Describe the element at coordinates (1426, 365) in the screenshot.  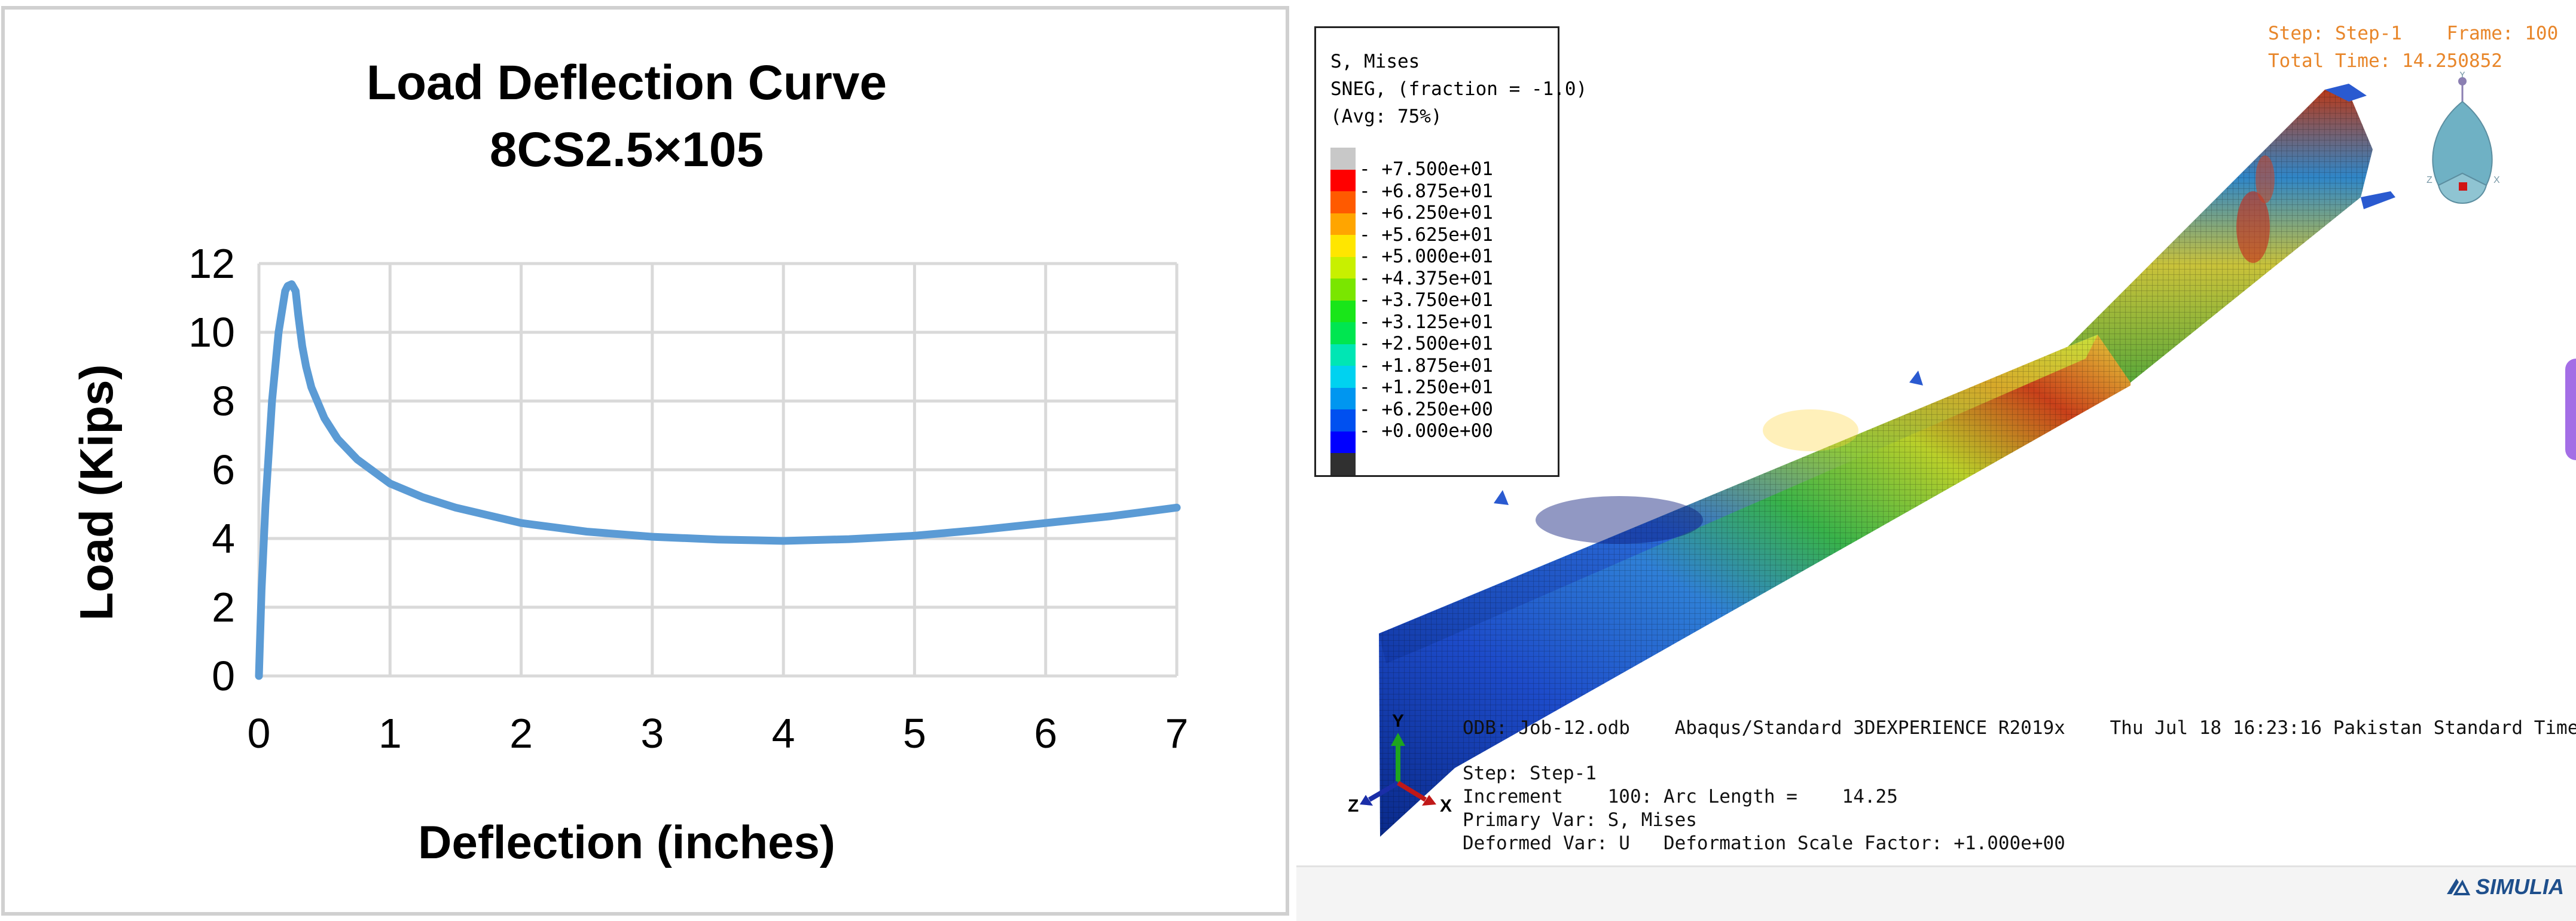
I see `legend-value: - +1.875e+01` at that location.